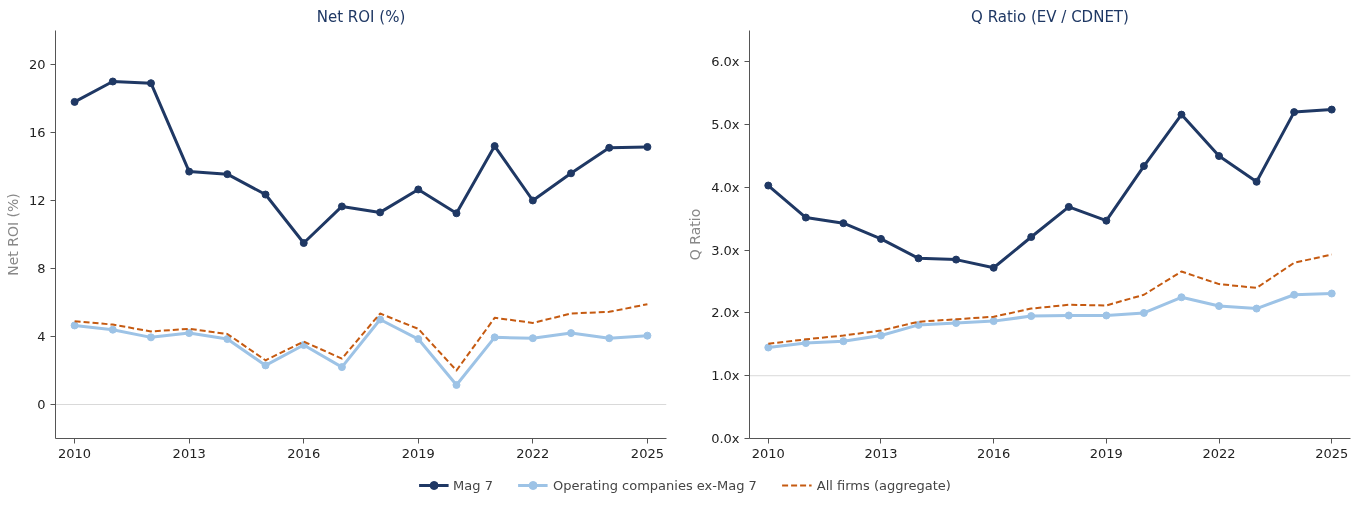  What do you see at coordinates (725, 376) in the screenshot?
I see `y-tick-label: 1.0x` at bounding box center [725, 376].